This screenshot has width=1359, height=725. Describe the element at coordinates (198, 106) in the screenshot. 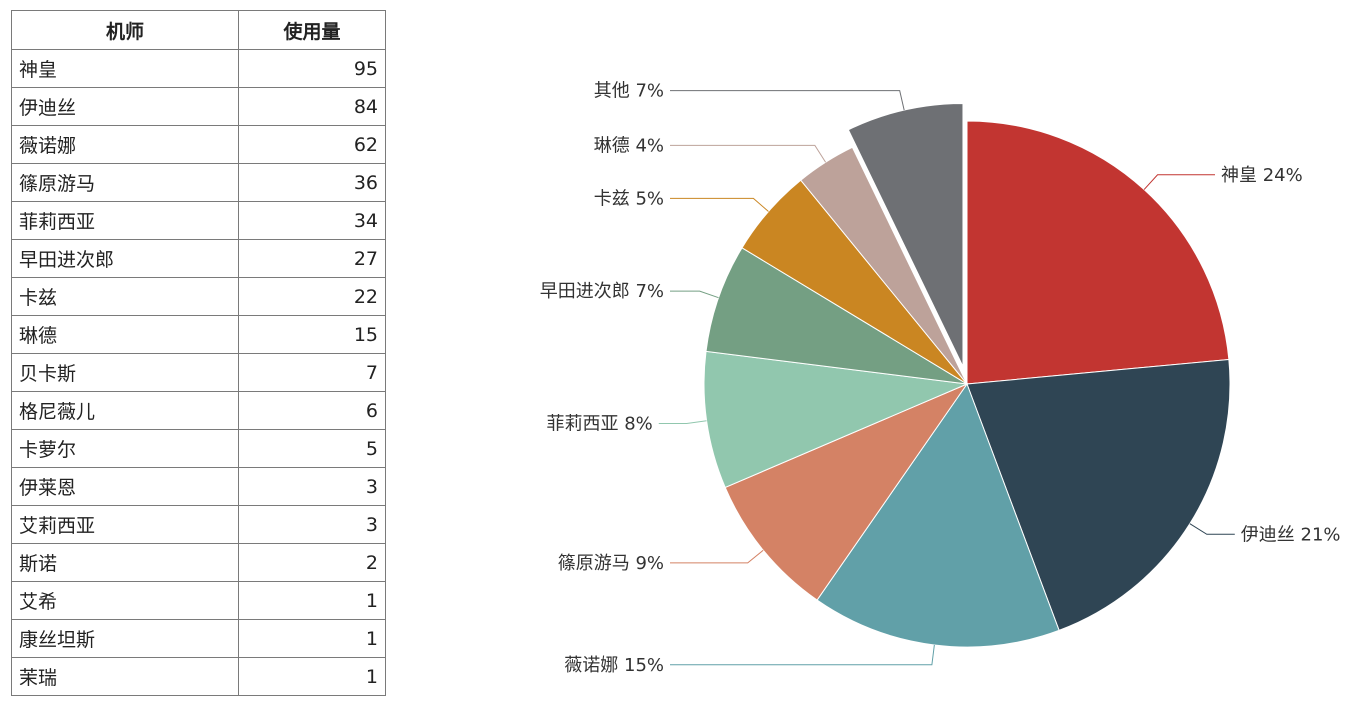

I see `table-row: 伊迪丝 84` at that location.